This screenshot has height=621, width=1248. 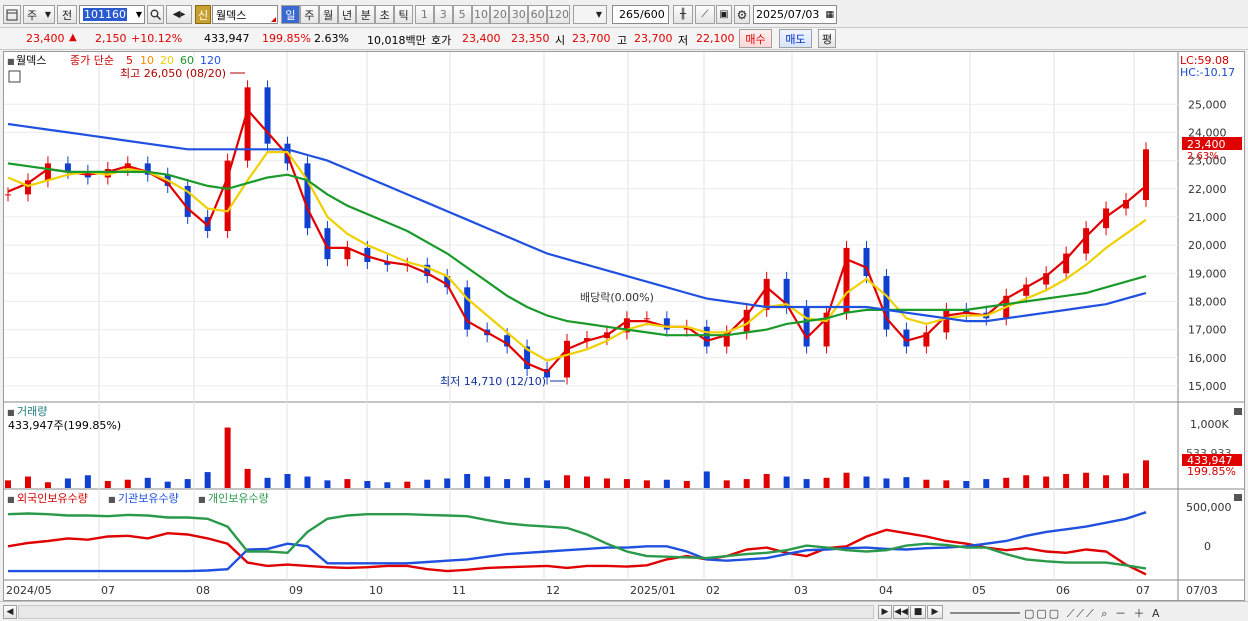 What do you see at coordinates (286, 38) in the screenshot?
I see `volume-ratio: 199.85%` at bounding box center [286, 38].